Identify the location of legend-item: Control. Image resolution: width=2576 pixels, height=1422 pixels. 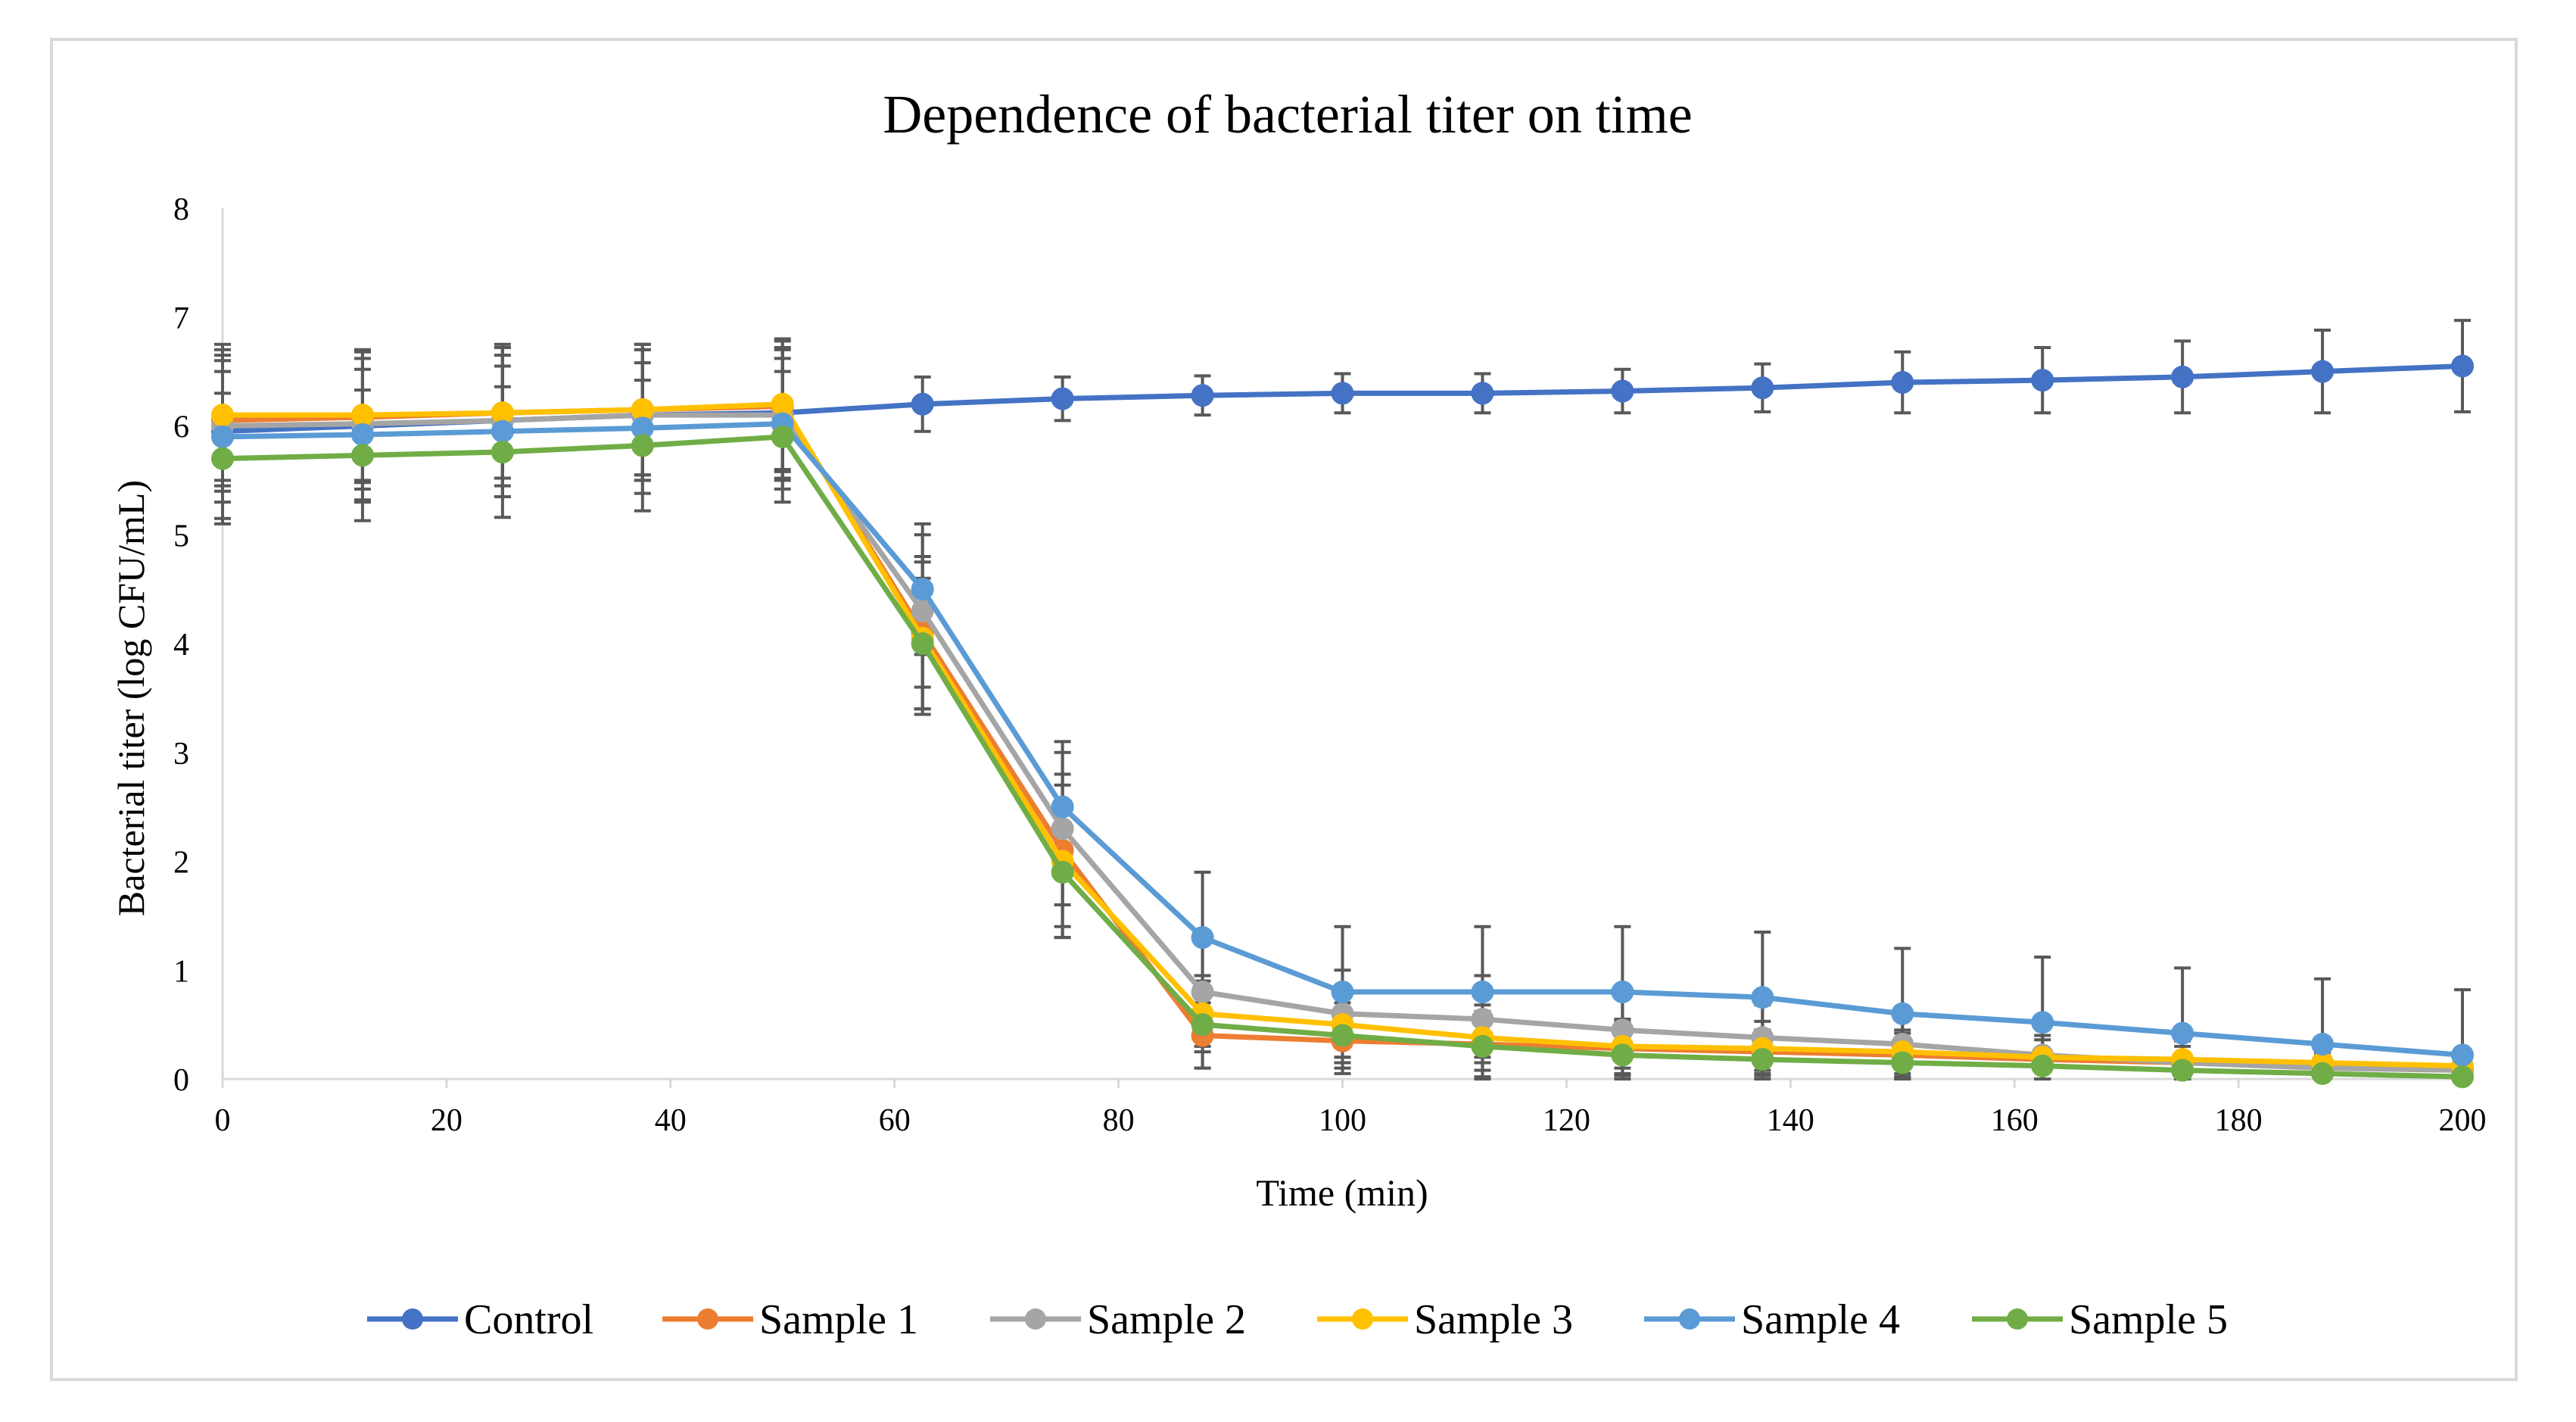
(480, 1319).